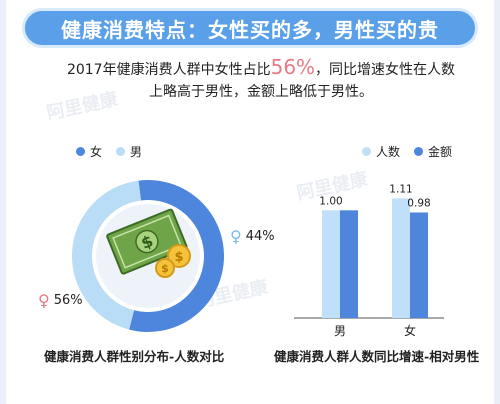  I want to click on bar-value-label: 1.00, so click(330, 201).